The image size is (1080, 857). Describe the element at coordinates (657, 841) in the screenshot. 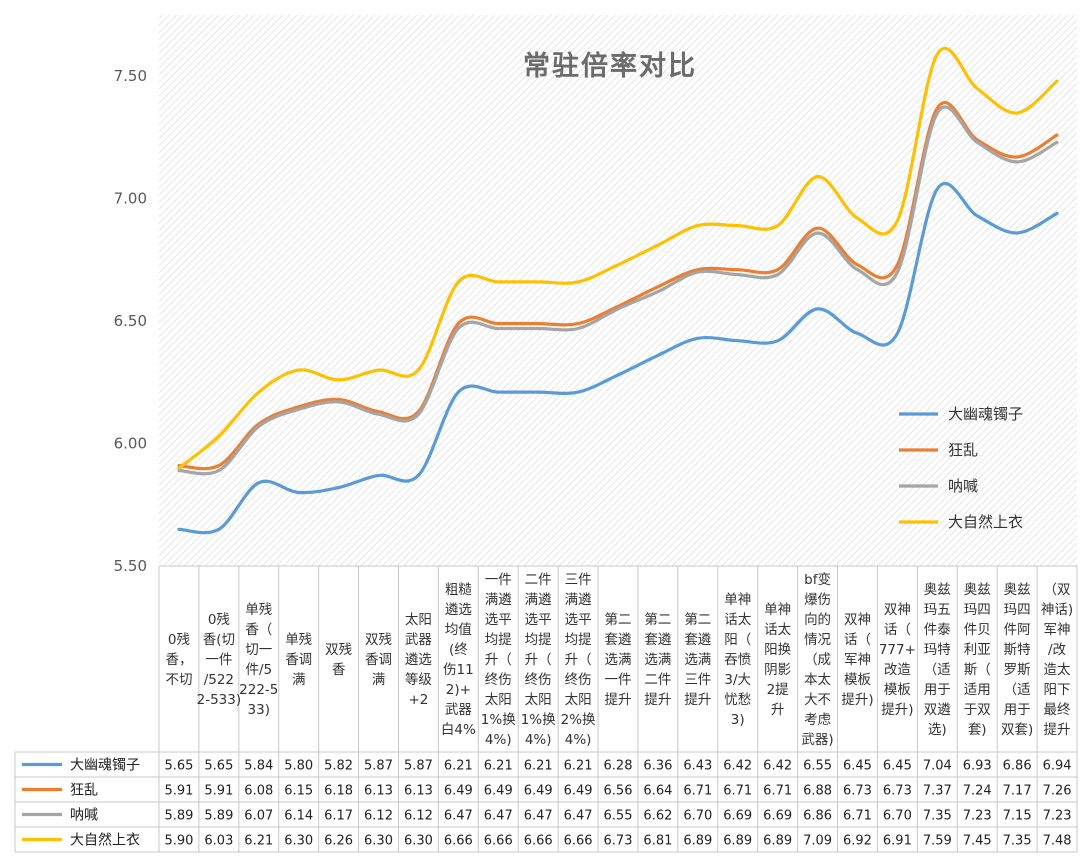

I see `data-value-label: 6.81` at that location.